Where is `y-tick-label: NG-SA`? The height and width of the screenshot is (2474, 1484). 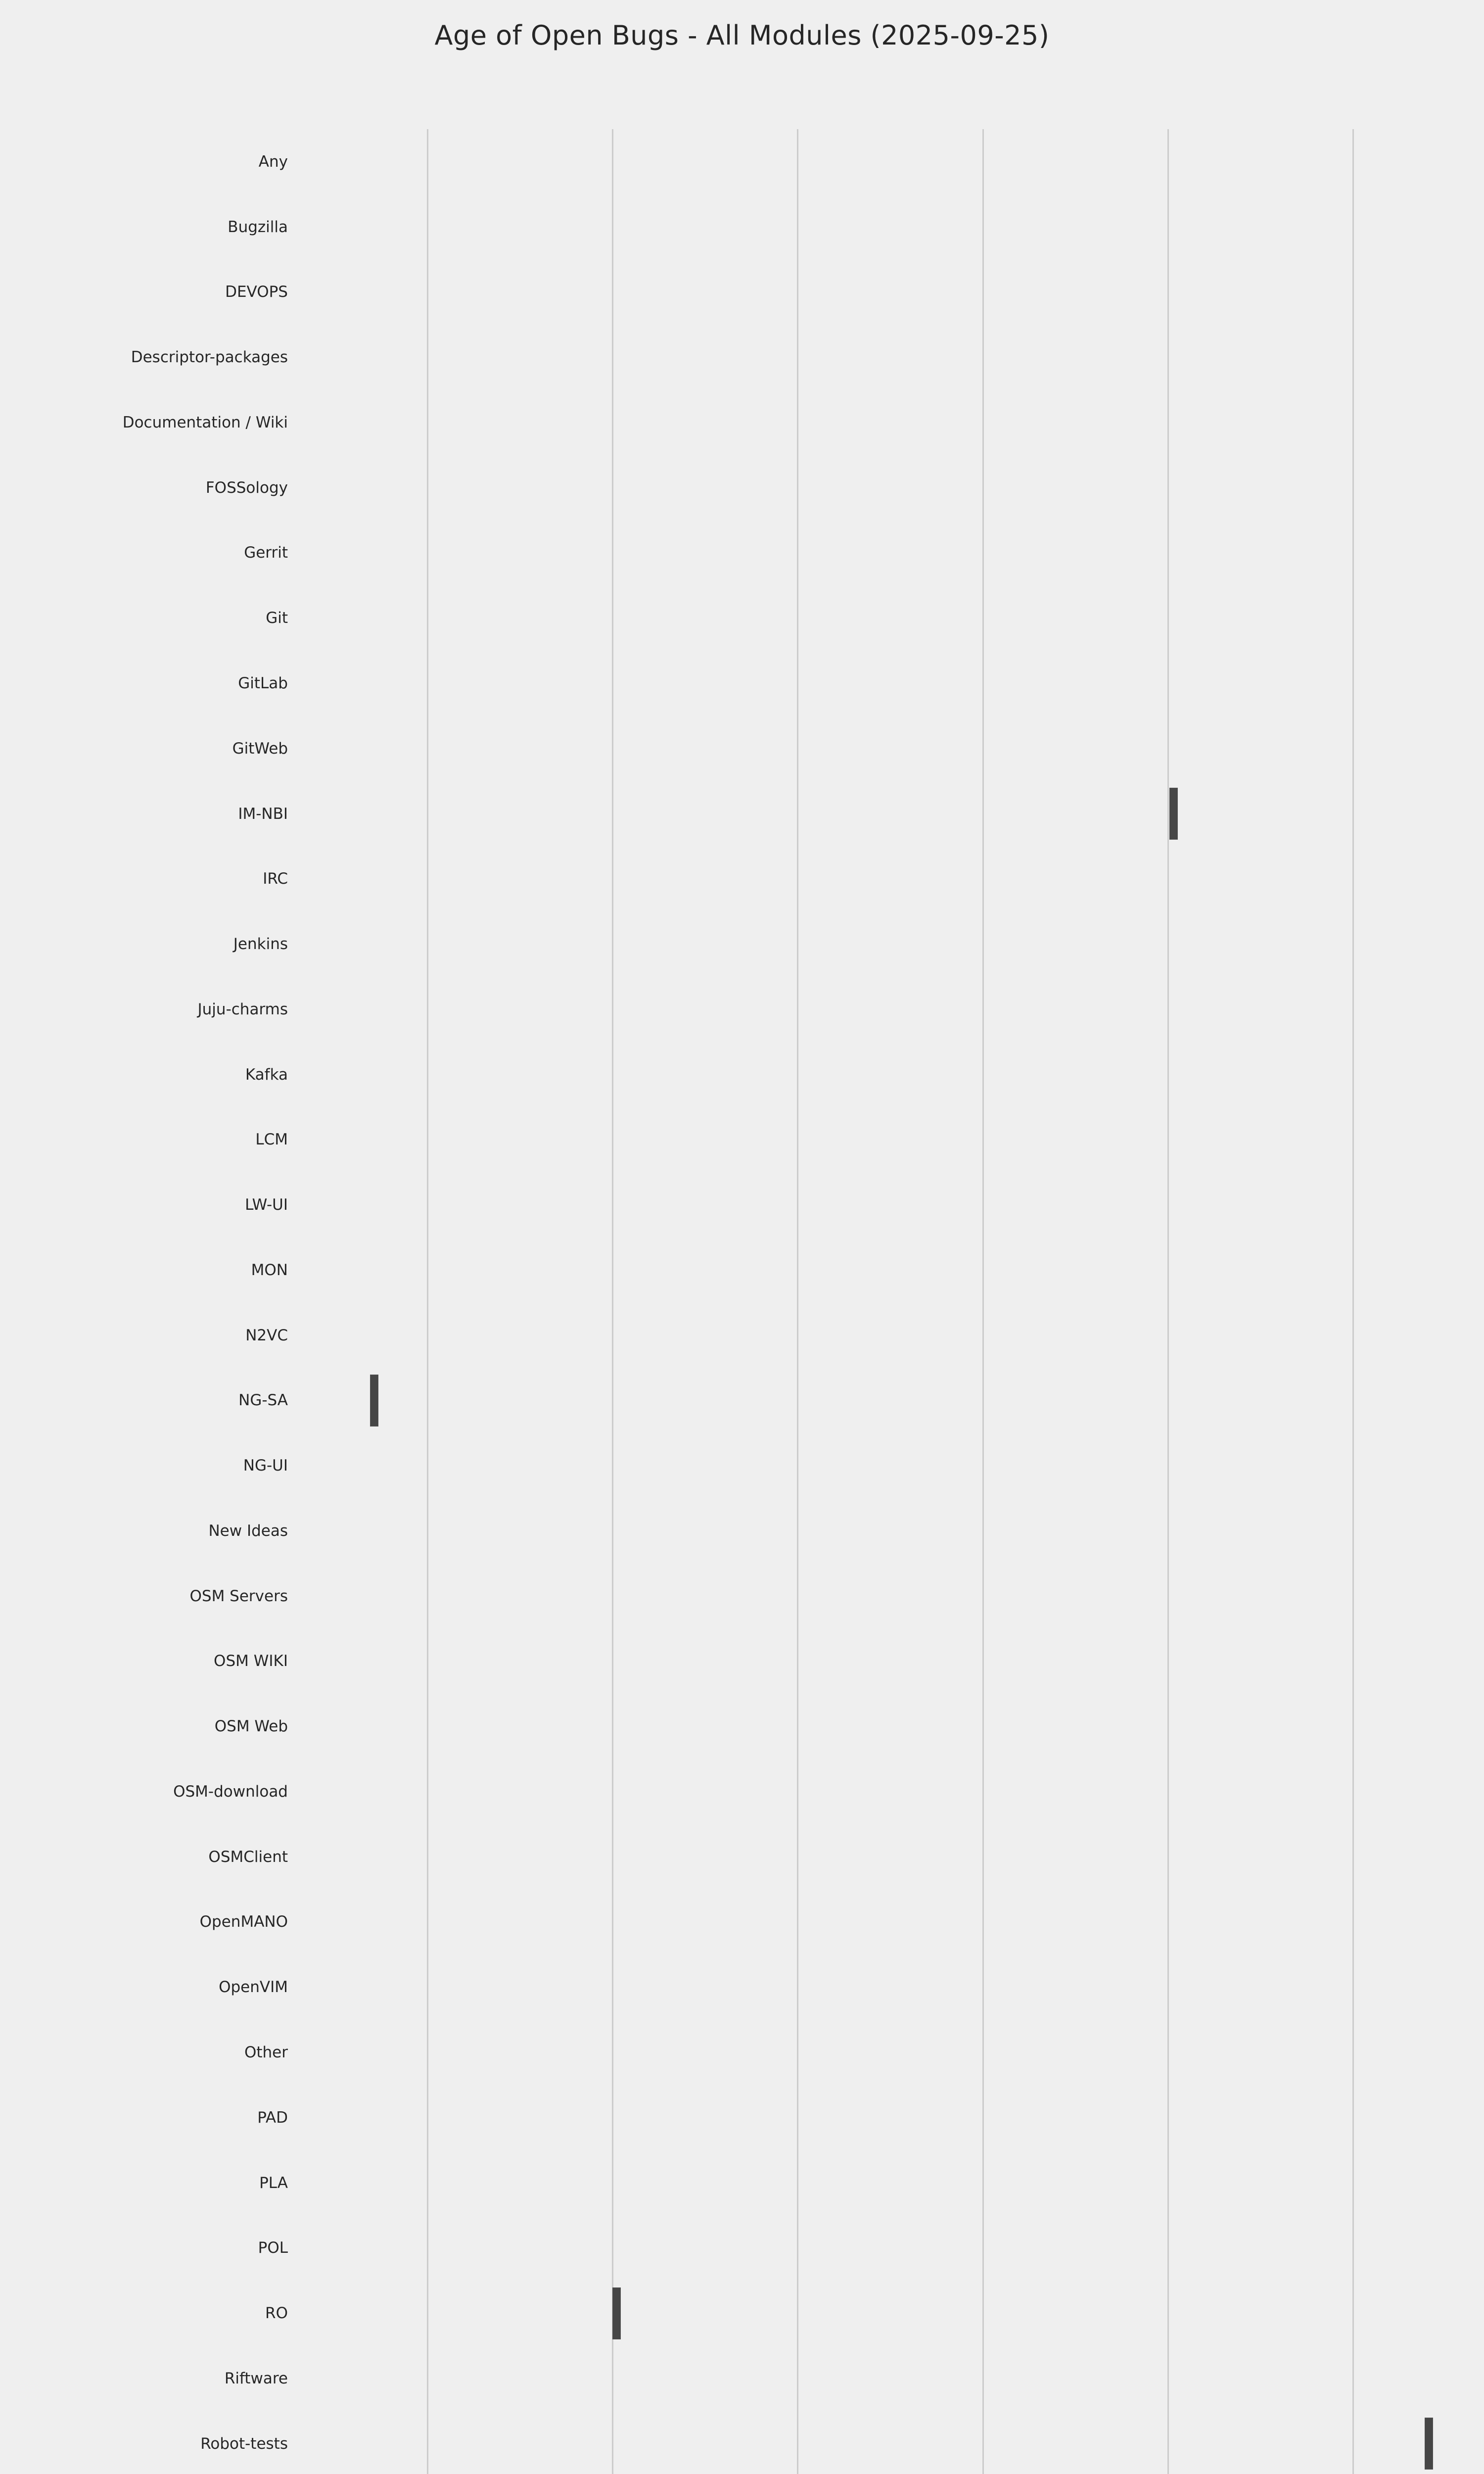 y-tick-label: NG-SA is located at coordinates (263, 1400).